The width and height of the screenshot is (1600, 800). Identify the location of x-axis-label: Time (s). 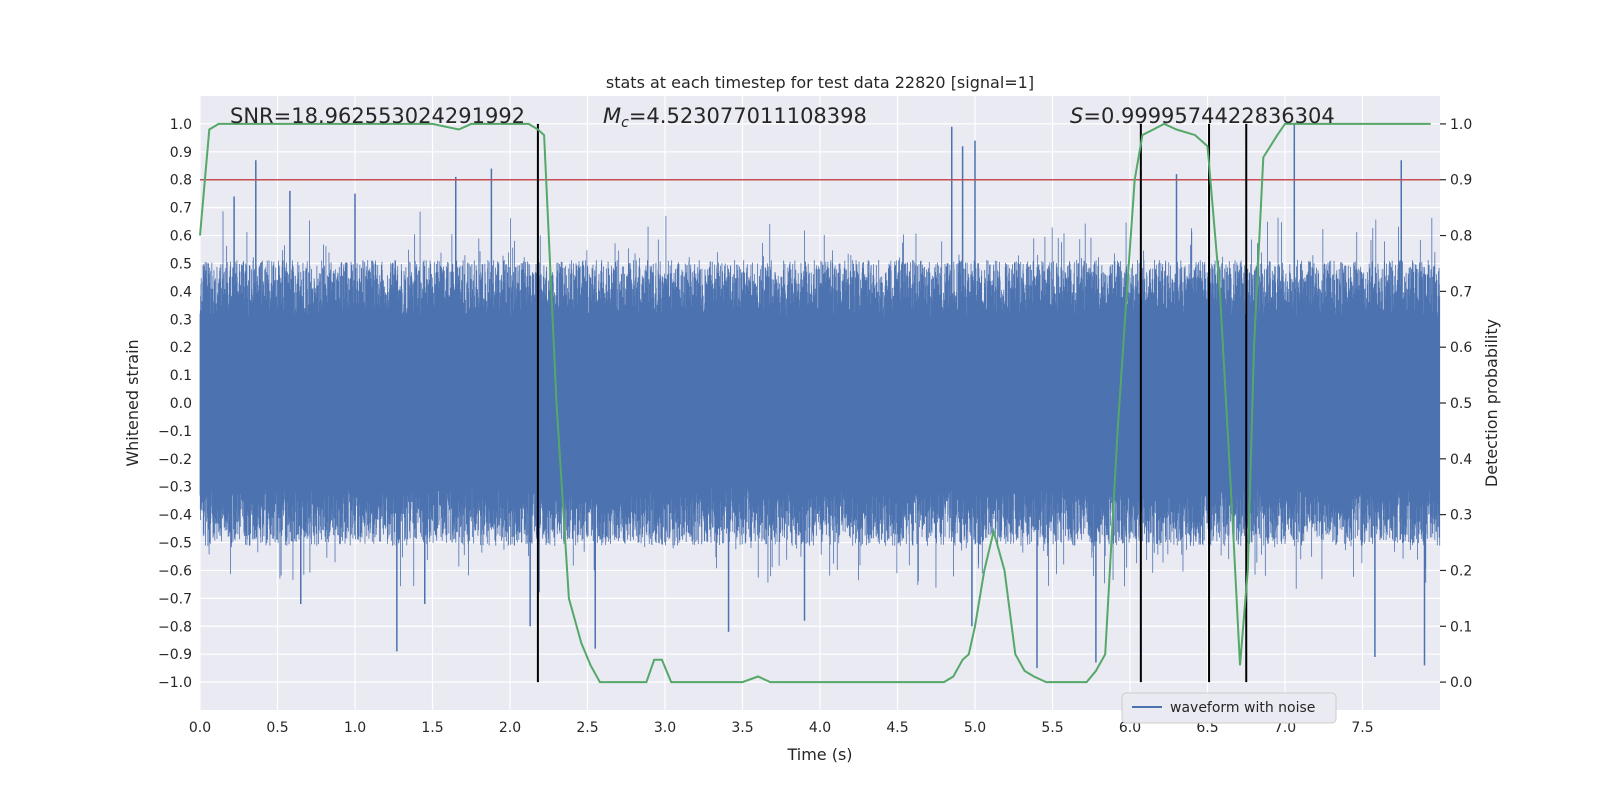
(819, 754).